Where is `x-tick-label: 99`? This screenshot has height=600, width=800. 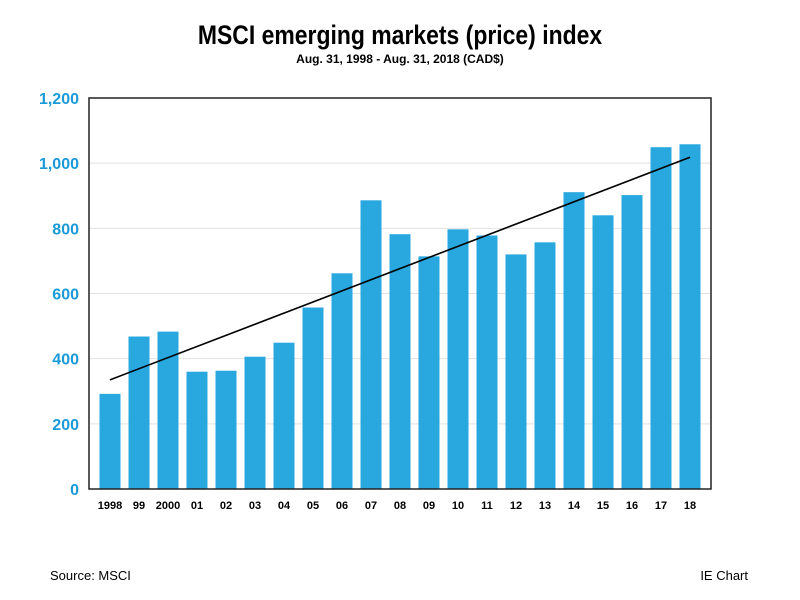 x-tick-label: 99 is located at coordinates (139, 506).